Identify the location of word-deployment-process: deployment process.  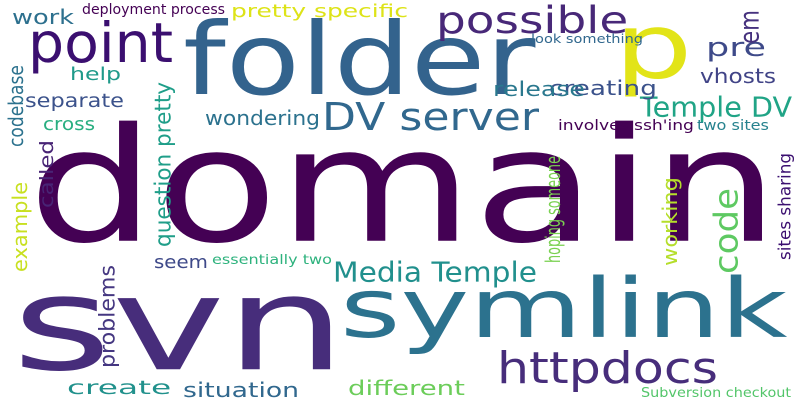
(154, 9).